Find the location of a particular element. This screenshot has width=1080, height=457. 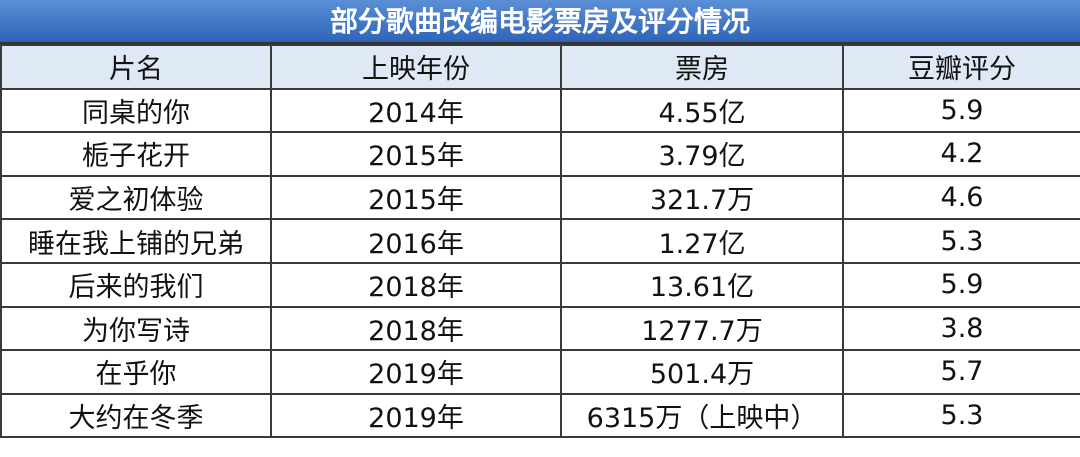

table-row: 爱之初体验 2015年 321.7万 4.6 is located at coordinates (540, 197).